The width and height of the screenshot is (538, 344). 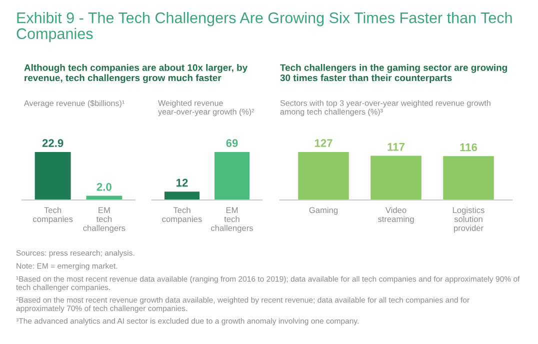 I want to click on data-label: 69, so click(x=232, y=143).